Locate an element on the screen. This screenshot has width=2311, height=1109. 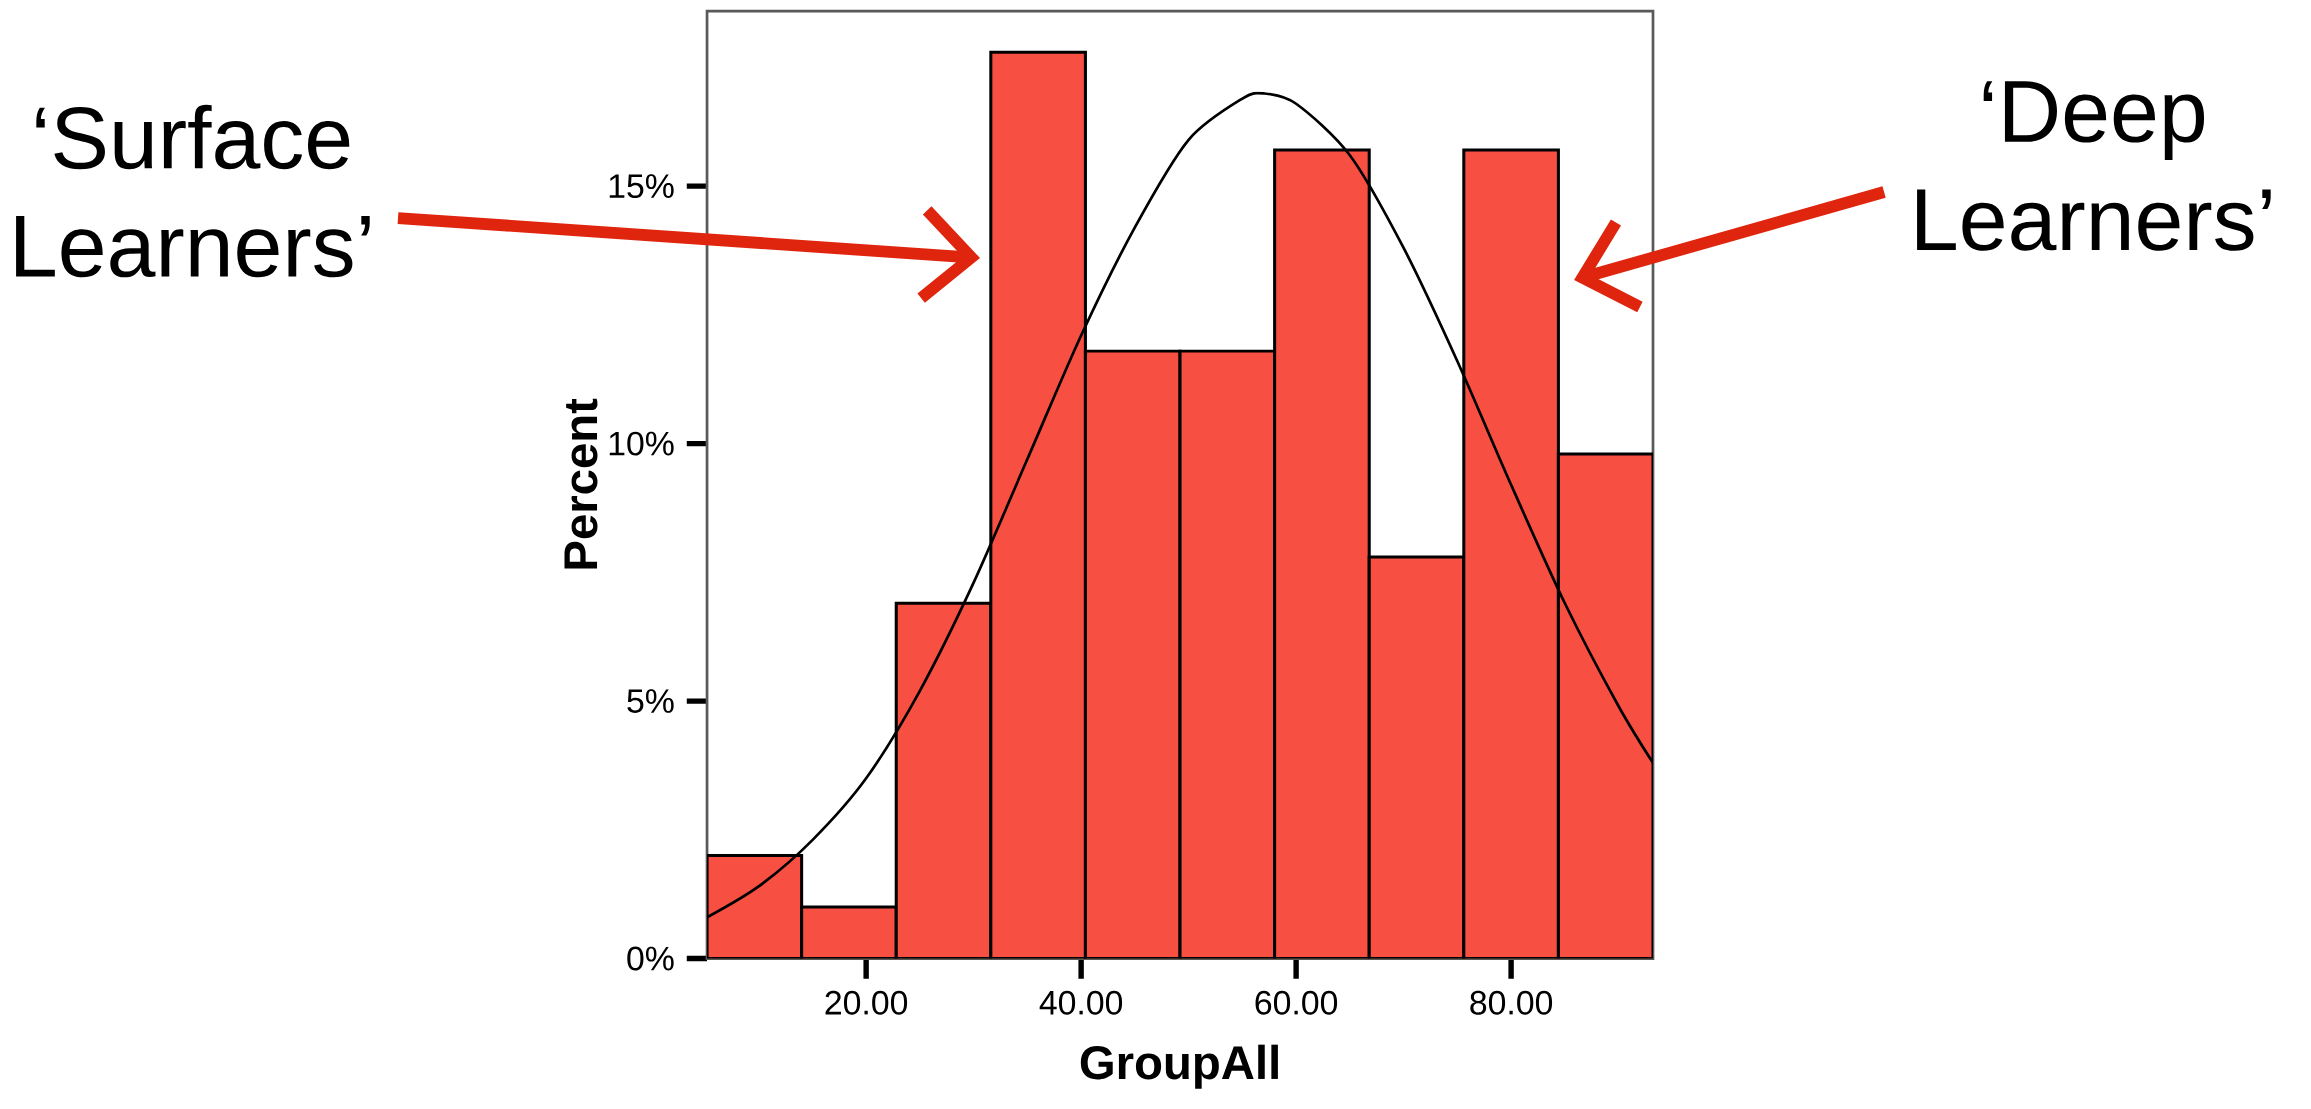
x-tick-label: 20.00 is located at coordinates (866, 1002).